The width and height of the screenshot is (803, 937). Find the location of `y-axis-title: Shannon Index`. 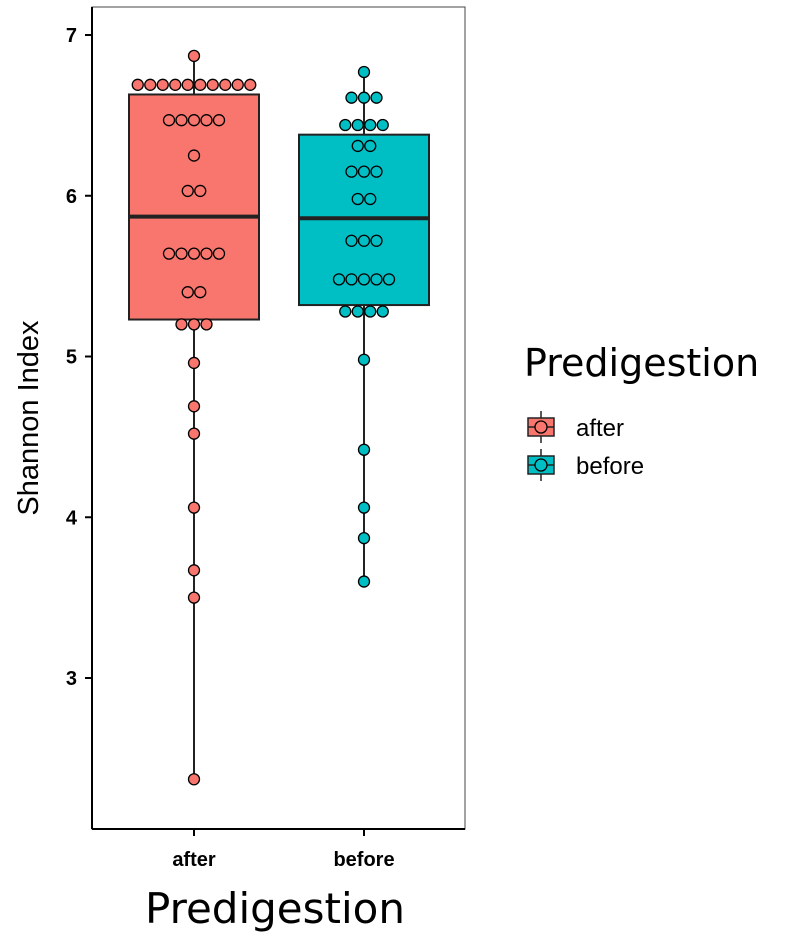

y-axis-title: Shannon Index is located at coordinates (29, 418).